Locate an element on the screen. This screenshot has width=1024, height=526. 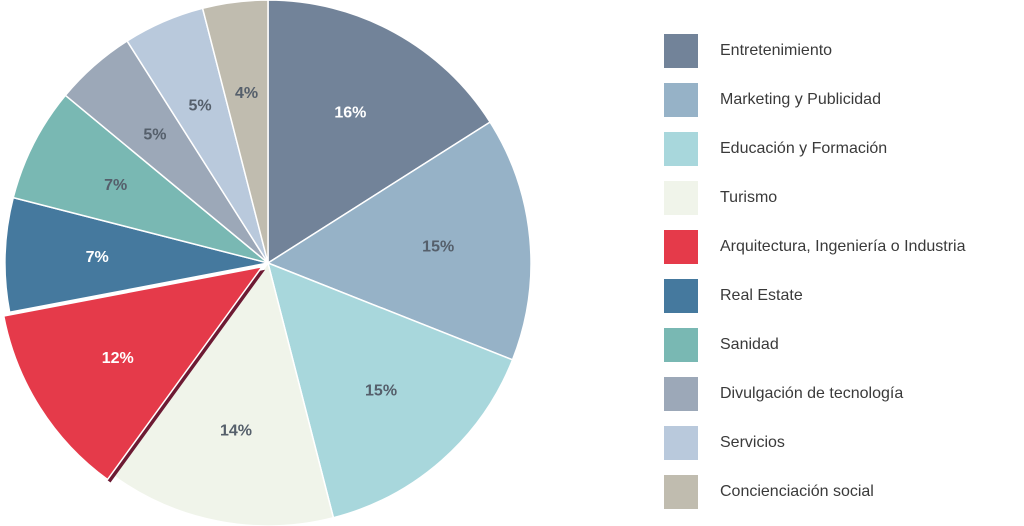
legend-label: Sanidad is located at coordinates (749, 344).